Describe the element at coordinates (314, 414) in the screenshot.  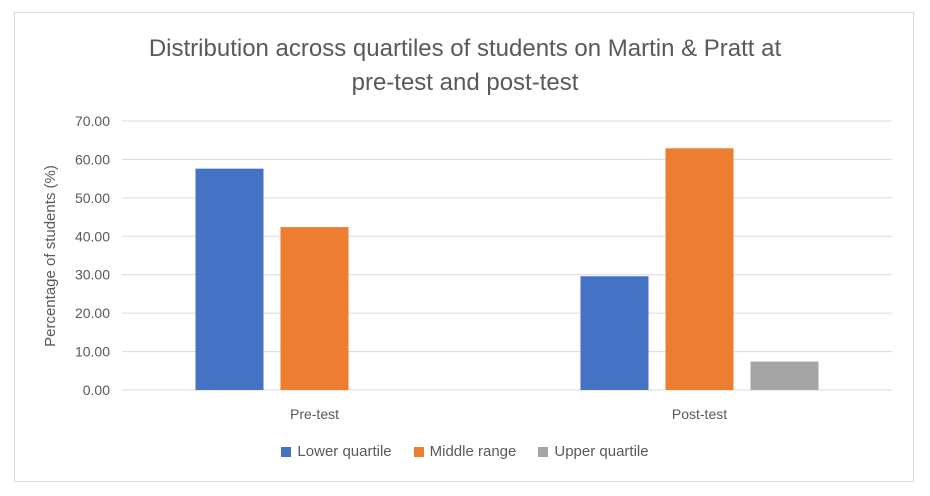
I see `x-tick-label: Pre-test` at that location.